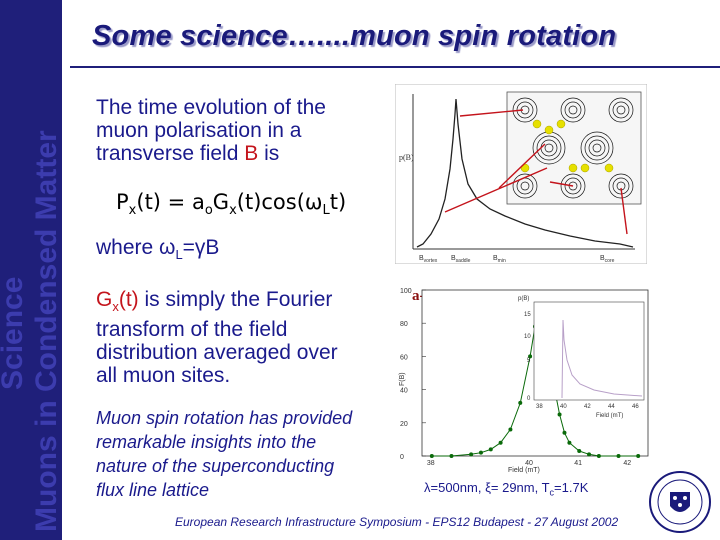 The height and width of the screenshot is (540, 720). I want to click on caption-main: λ=500nm, ξ= 29nm, T, so click(487, 487).